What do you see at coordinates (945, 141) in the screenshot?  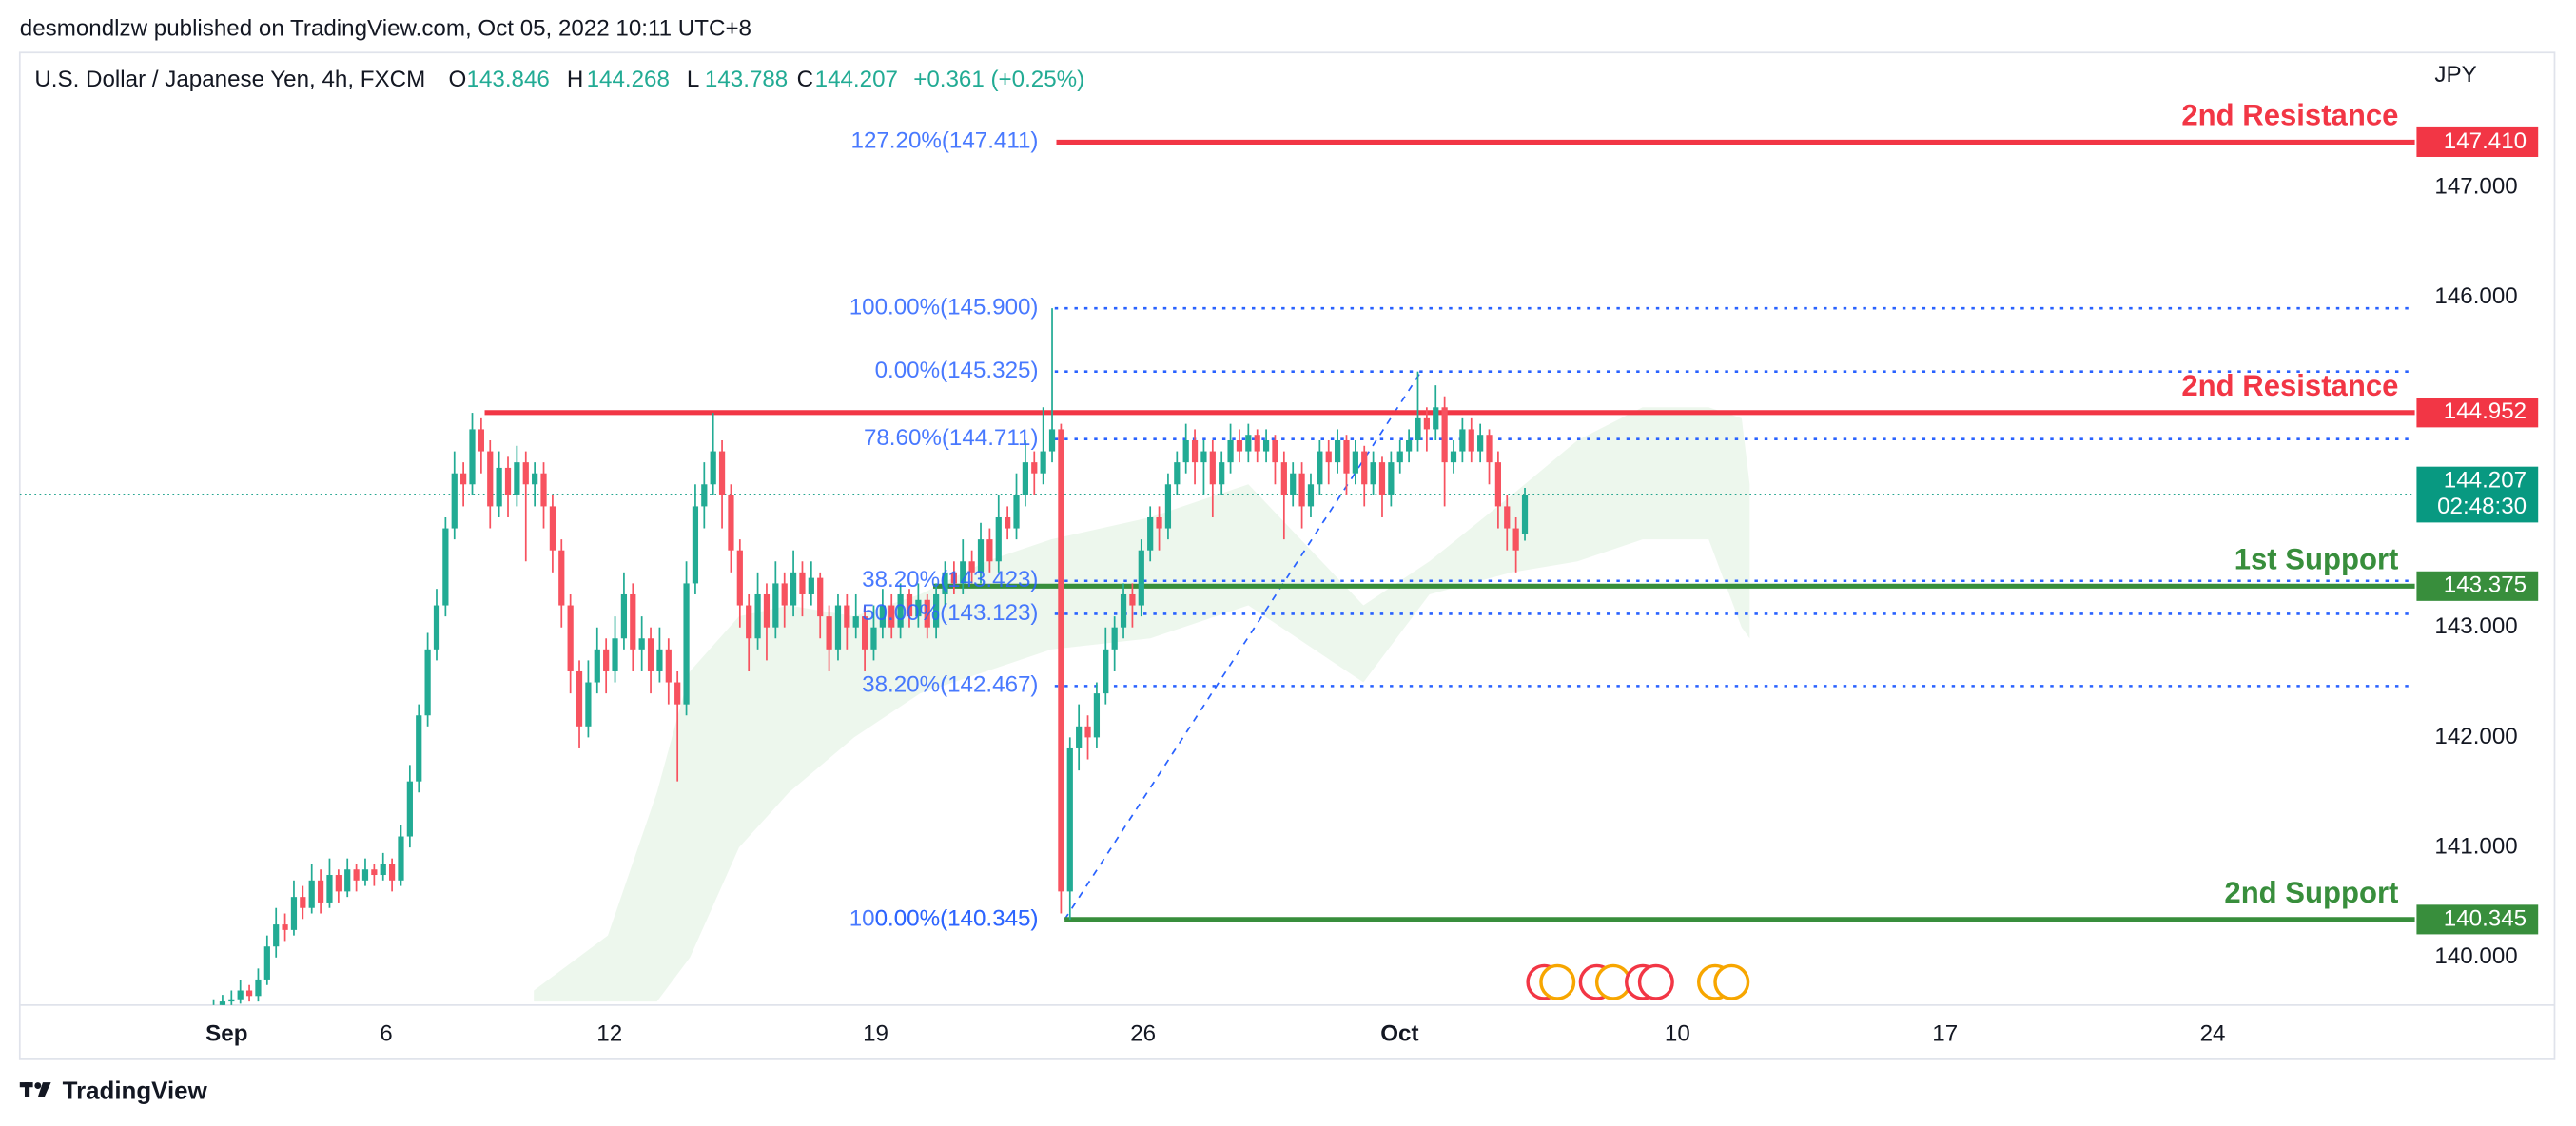 I see `fib-label: 127.20%(147.411)` at bounding box center [945, 141].